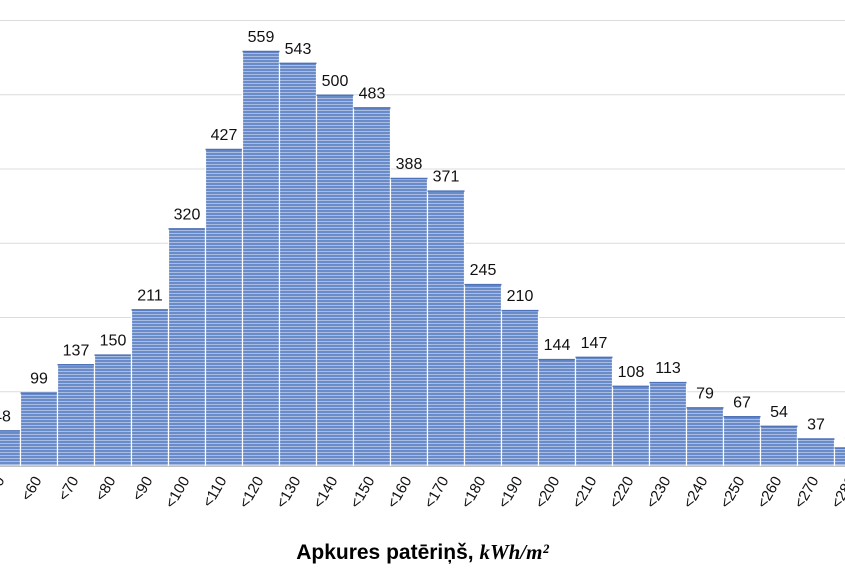  Describe the element at coordinates (76, 415) in the screenshot. I see `bar-<70` at that location.